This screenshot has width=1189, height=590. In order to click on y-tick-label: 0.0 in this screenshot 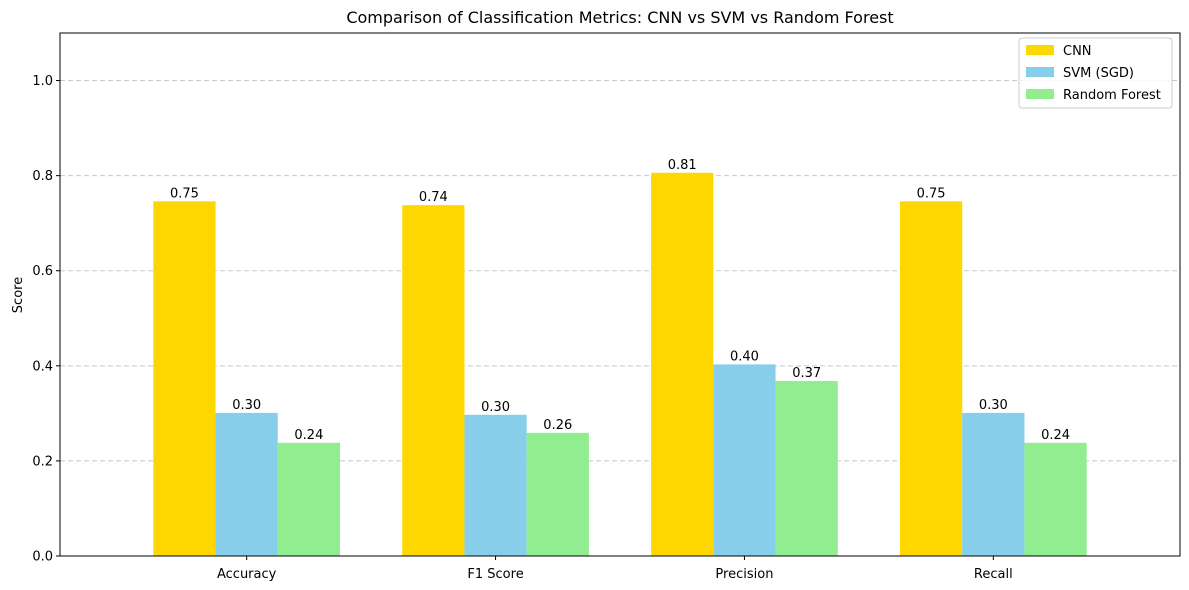, I will do `click(42, 557)`.